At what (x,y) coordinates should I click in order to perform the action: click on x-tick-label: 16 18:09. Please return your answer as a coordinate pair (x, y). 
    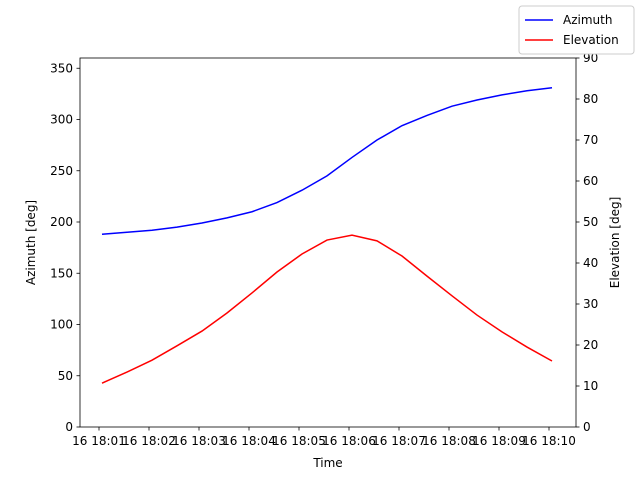
    Looking at the image, I should click on (499, 441).